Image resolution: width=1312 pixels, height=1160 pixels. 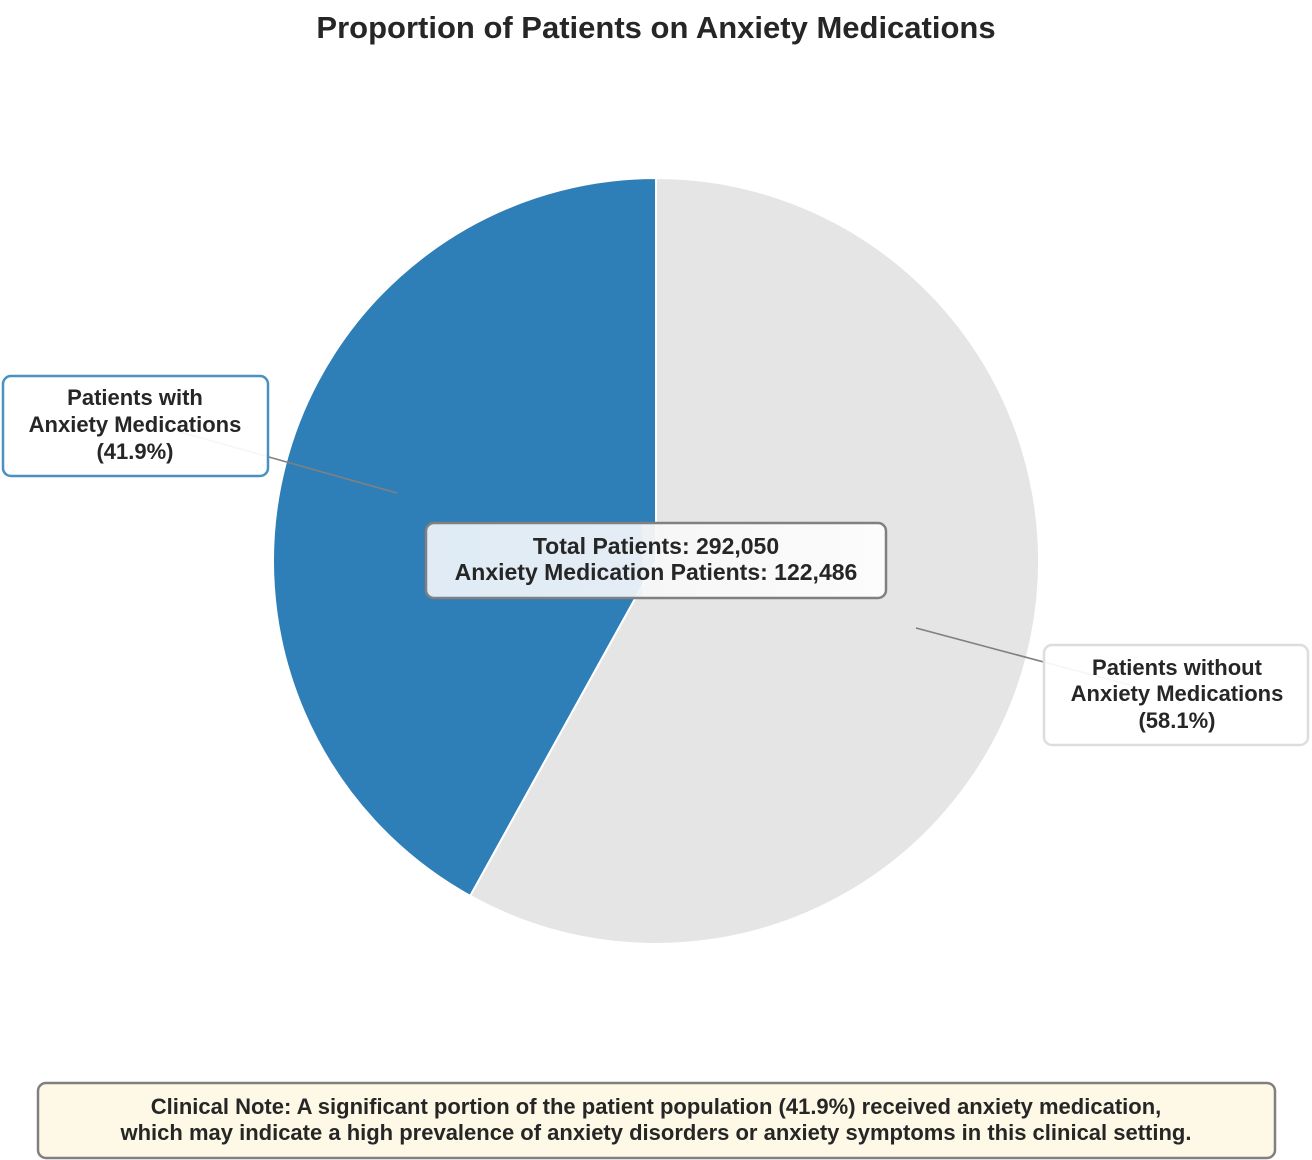 I want to click on total-patients-text: Total Patients: 292,050, so click(x=656, y=546).